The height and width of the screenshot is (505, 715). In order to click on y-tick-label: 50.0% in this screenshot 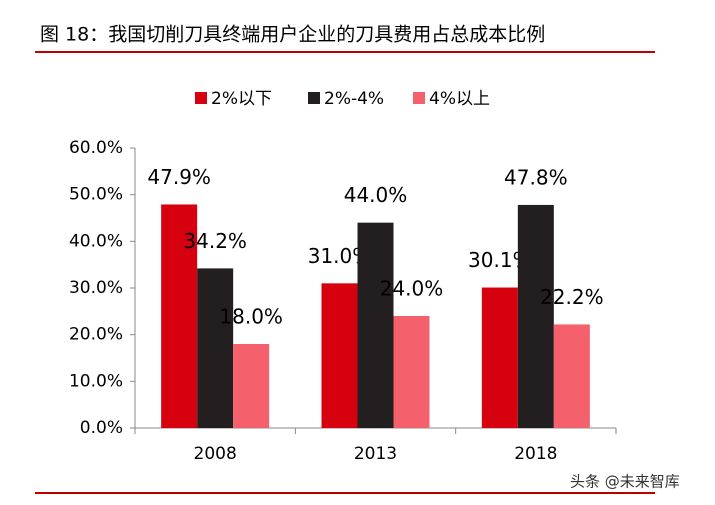, I will do `click(96, 195)`.